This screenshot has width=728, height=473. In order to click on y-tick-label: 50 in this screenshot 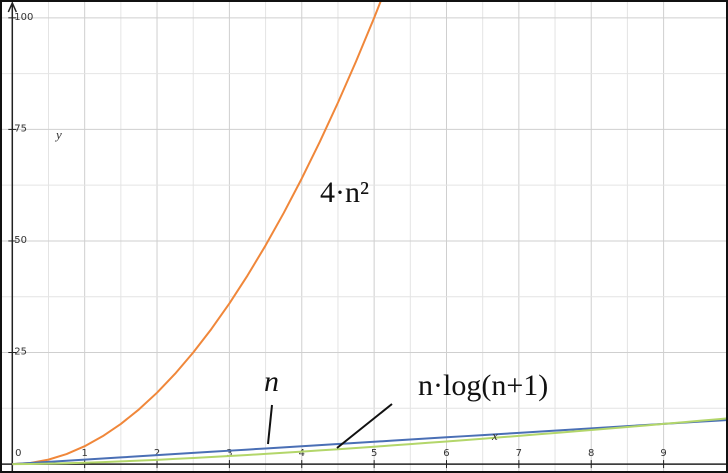, I will do `click(20, 240)`.